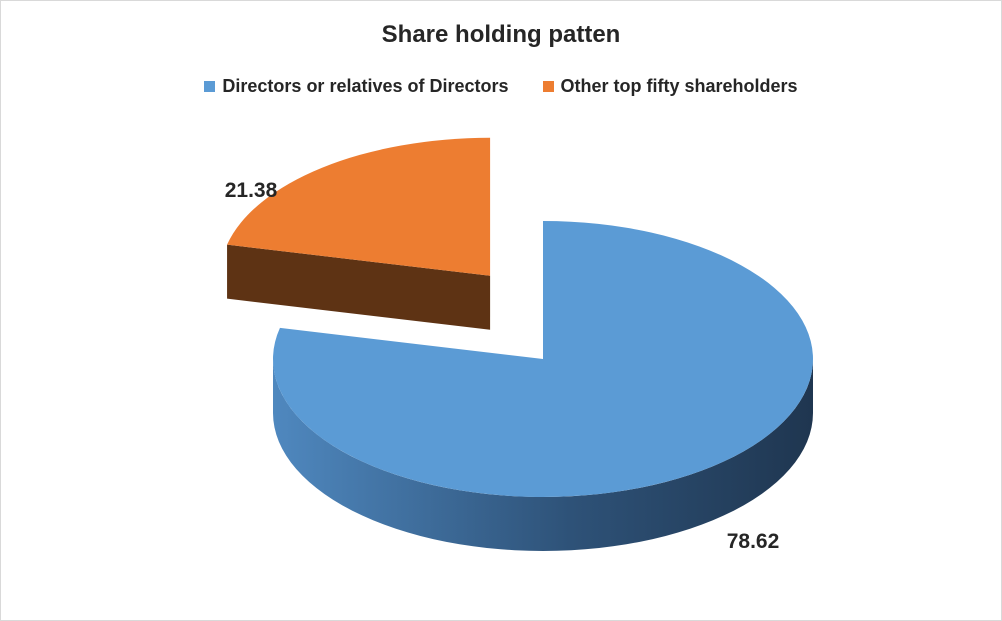 The height and width of the screenshot is (621, 1002). Describe the element at coordinates (251, 190) in the screenshot. I see `data-label-other: 21.38` at that location.